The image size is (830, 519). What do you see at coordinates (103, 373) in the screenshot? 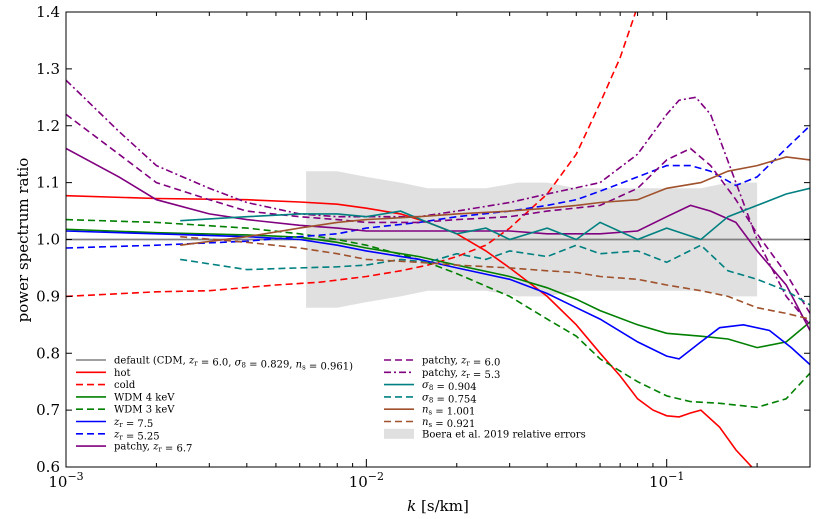
I see `legend-entry-1: hot` at bounding box center [103, 373].